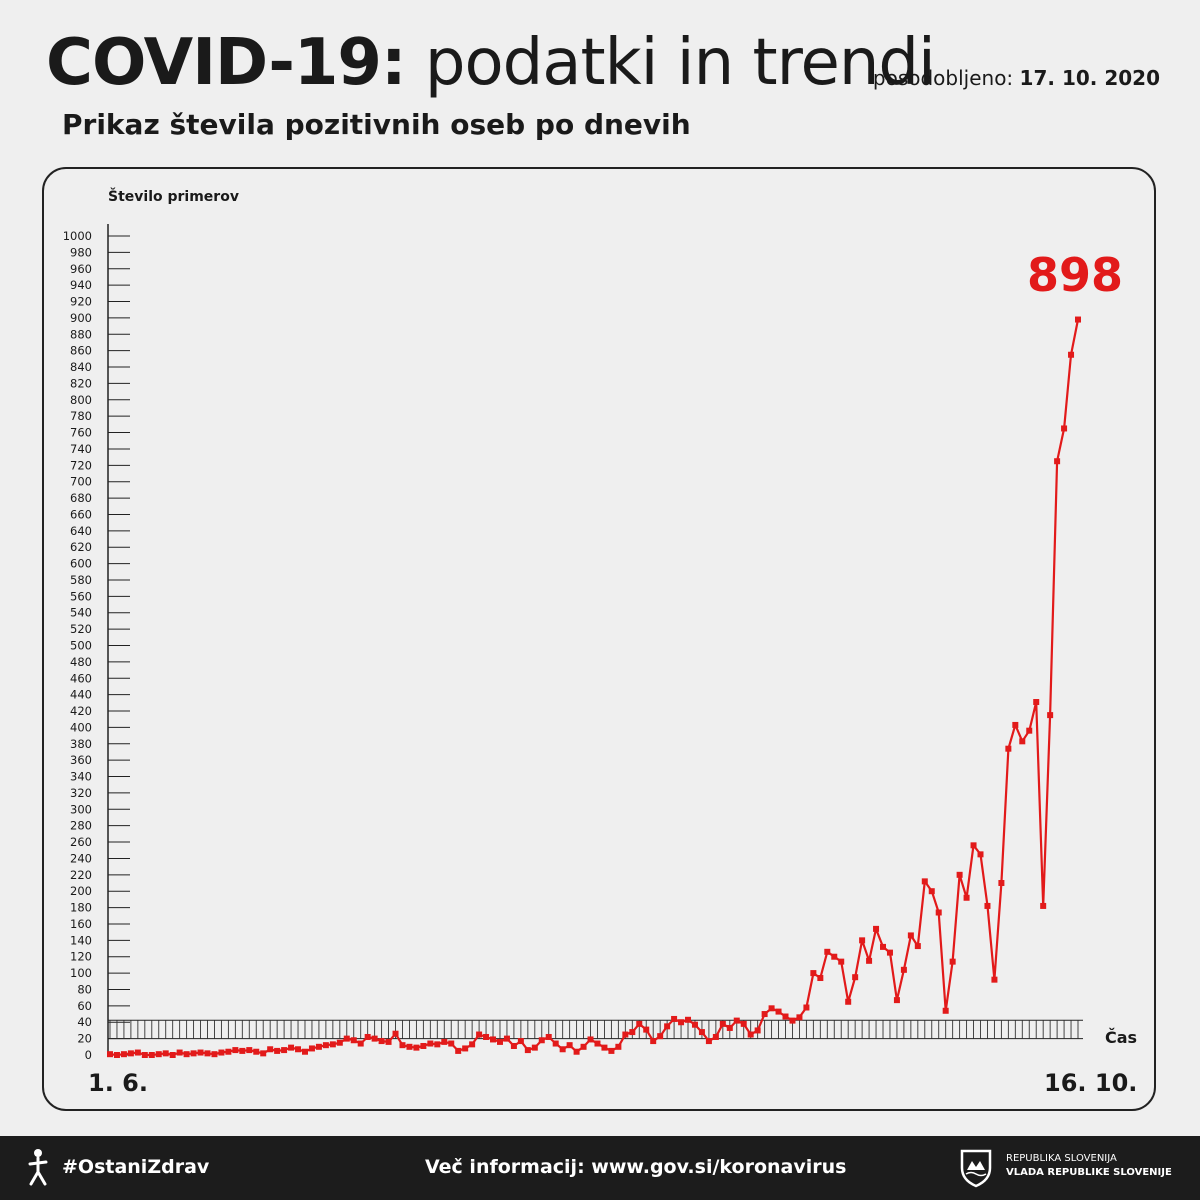 The width and height of the screenshot is (1200, 1200). What do you see at coordinates (81, 351) in the screenshot?
I see `y-tick-label: 860` at bounding box center [81, 351].